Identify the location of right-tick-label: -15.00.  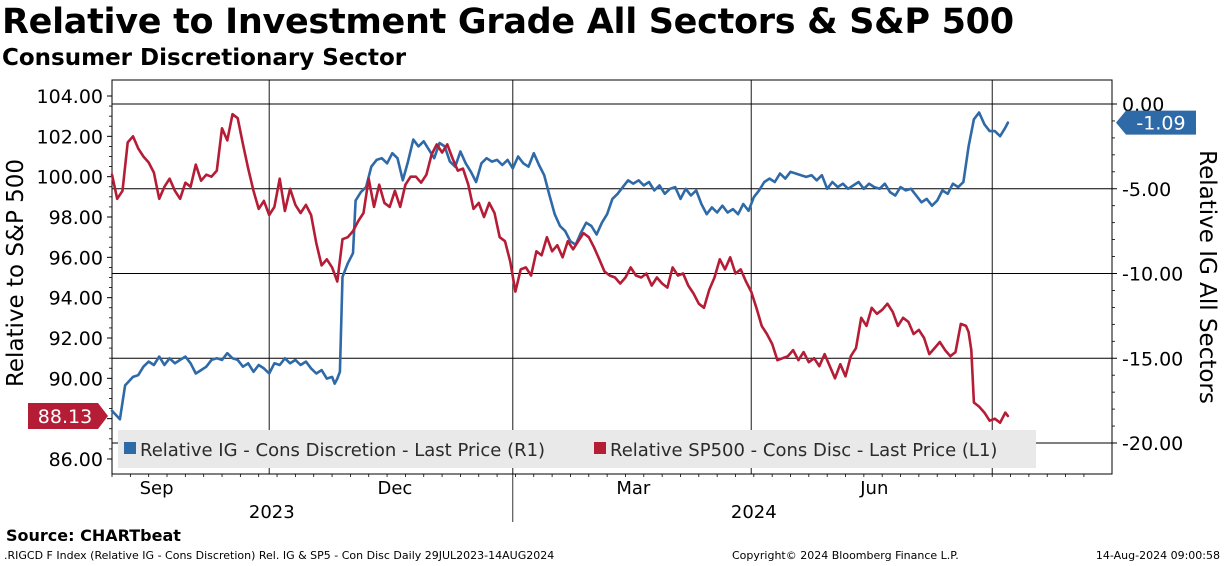
(1152, 359).